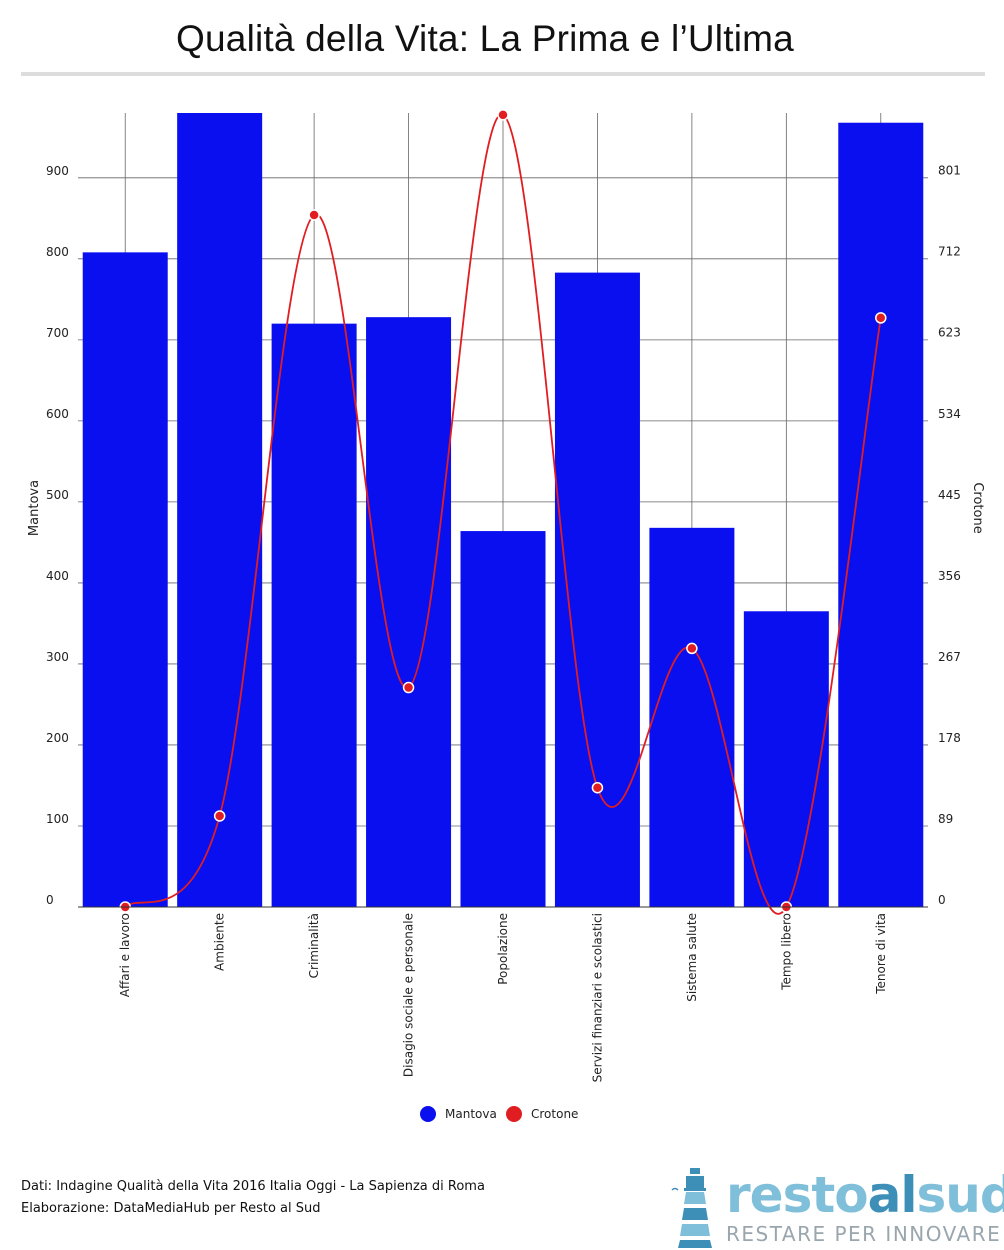  I want to click on title-divider, so click(503, 74).